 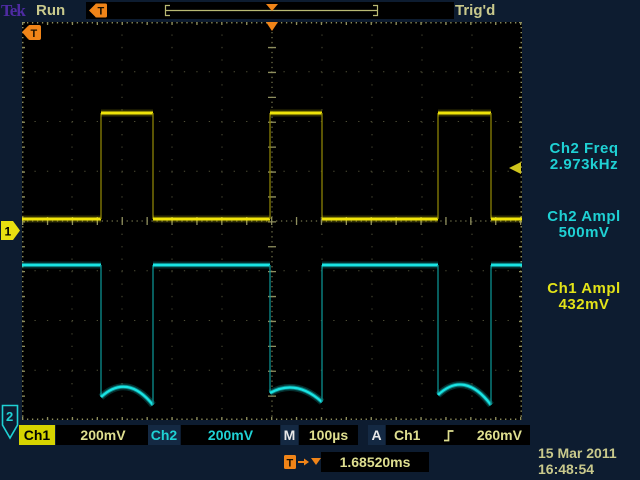 I want to click on trigger-position-bar: T, so click(x=270, y=10).